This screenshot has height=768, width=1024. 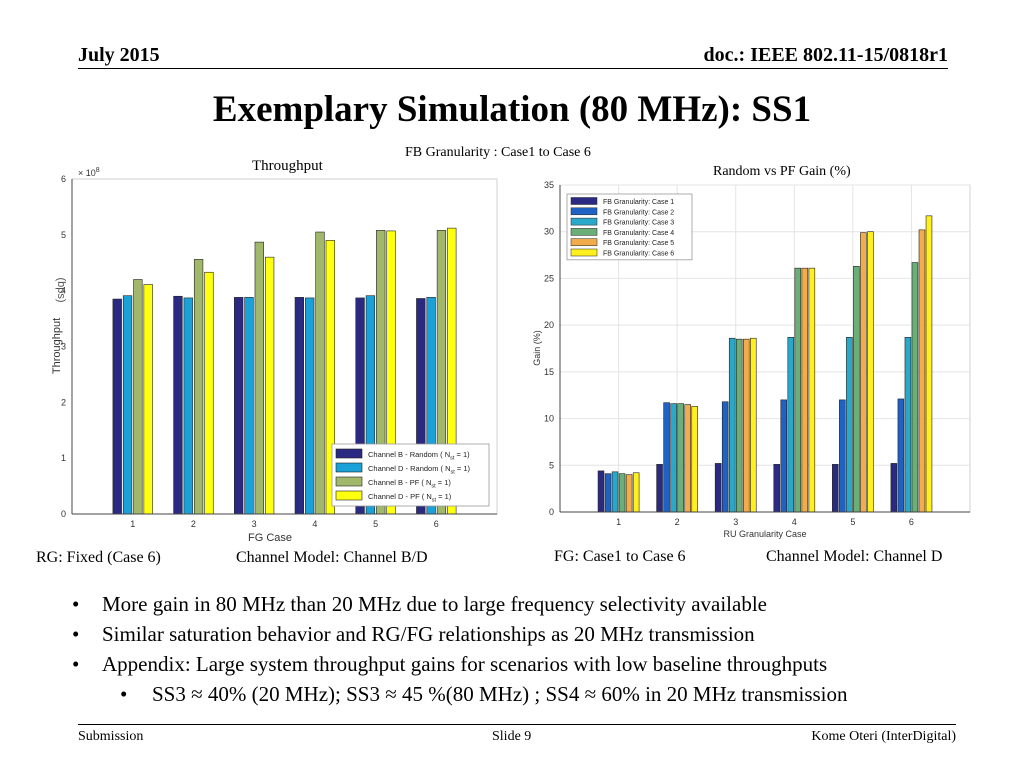 I want to click on y-tick-label: 30, so click(x=549, y=232).